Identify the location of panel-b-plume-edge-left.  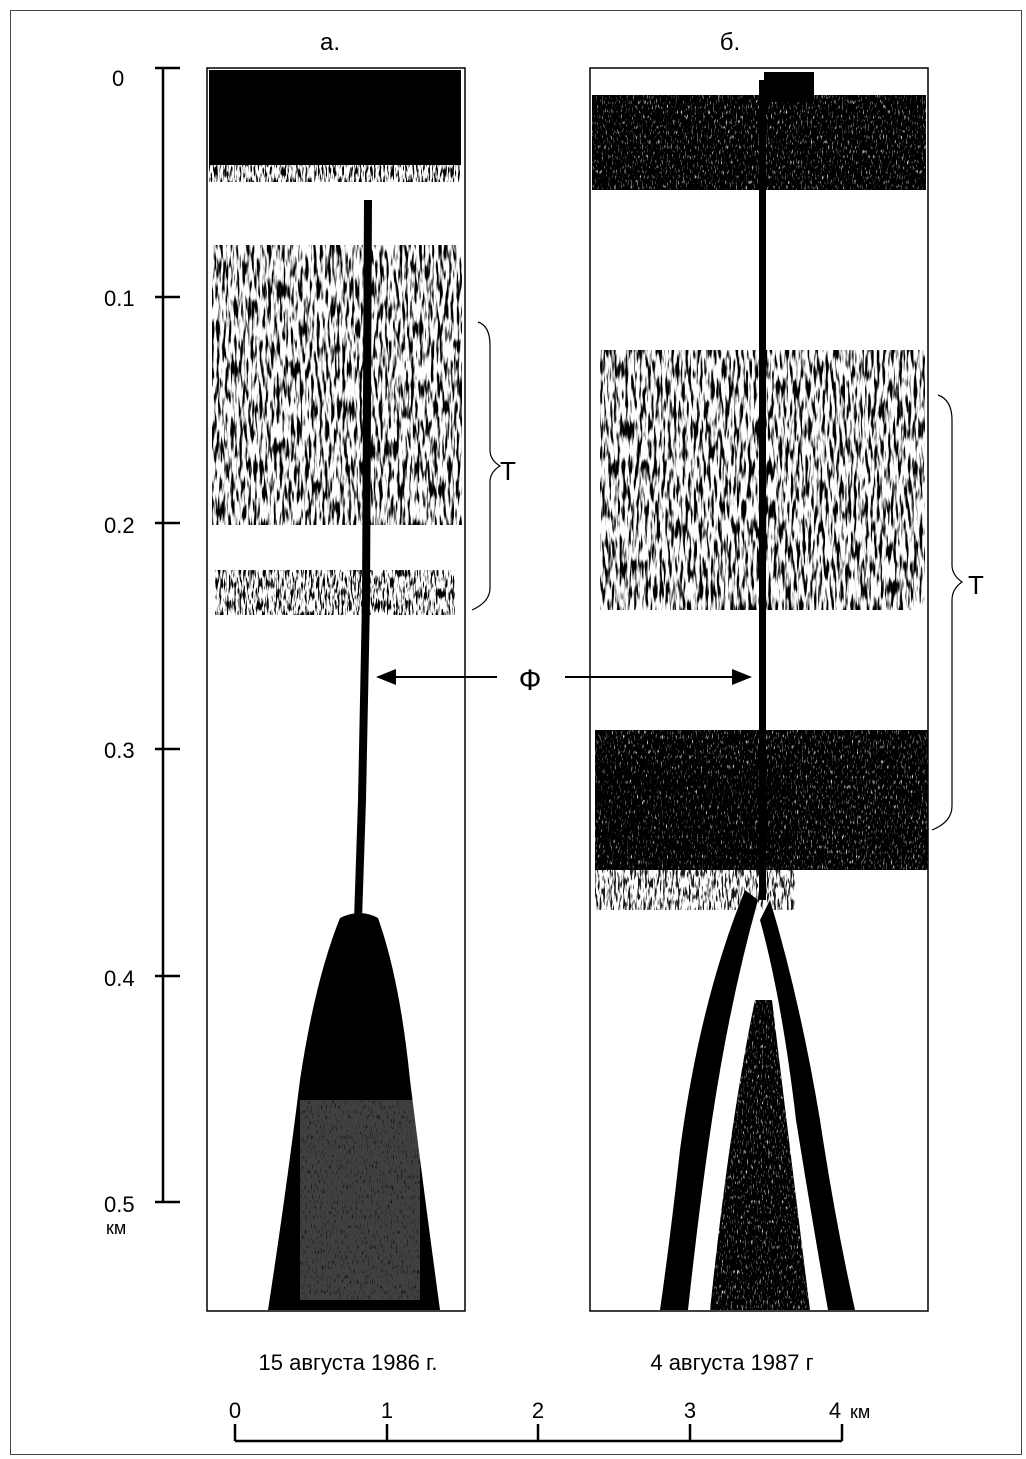
(709, 1100).